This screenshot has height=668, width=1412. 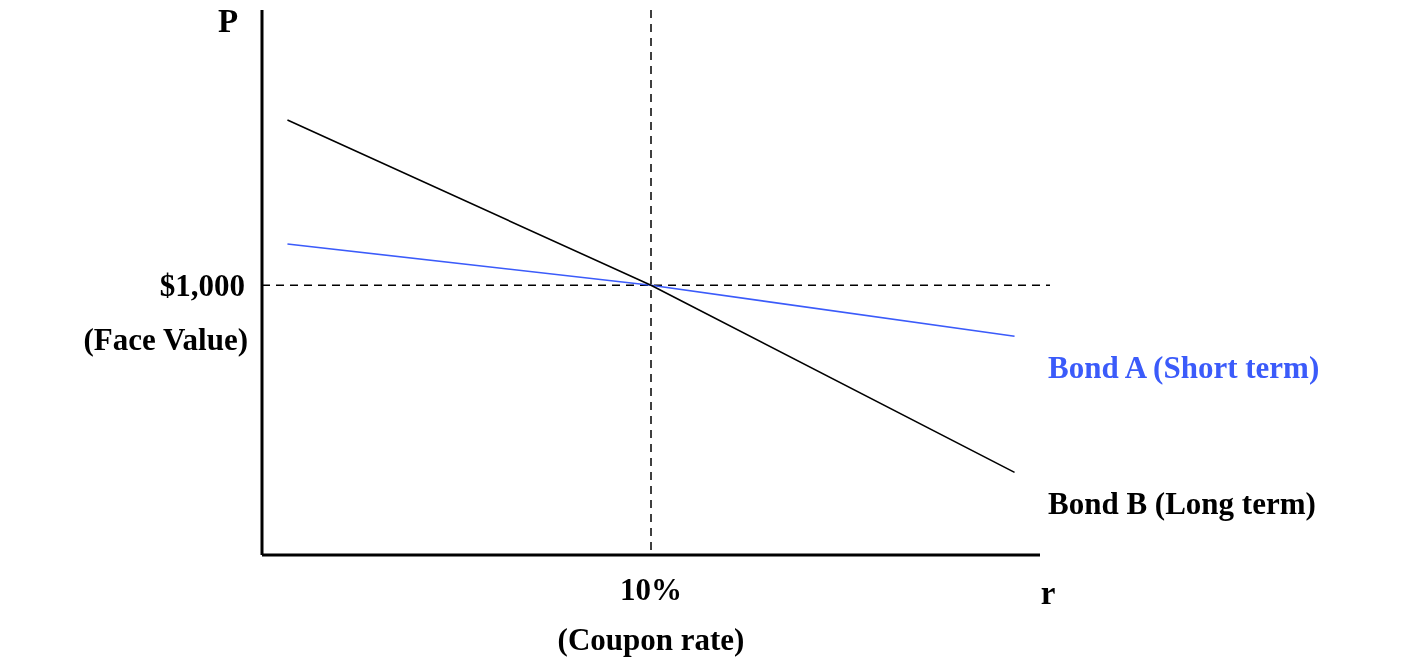 What do you see at coordinates (1048, 593) in the screenshot?
I see `x-axis-title: r` at bounding box center [1048, 593].